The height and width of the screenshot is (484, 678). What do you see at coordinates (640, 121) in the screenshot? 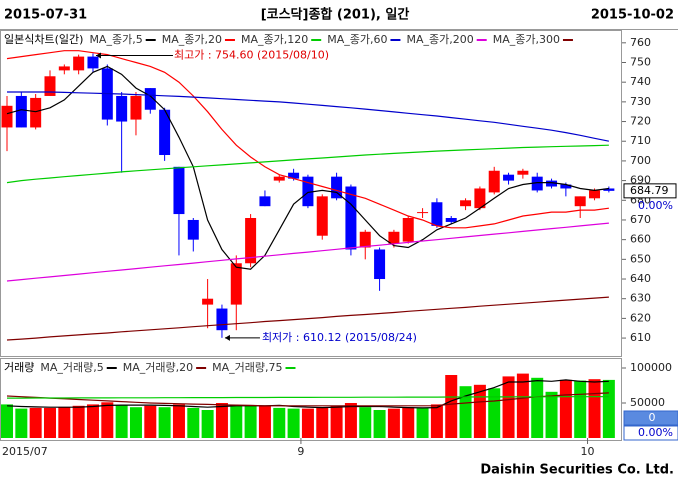
I see `y-tick-label: 720` at bounding box center [640, 121].